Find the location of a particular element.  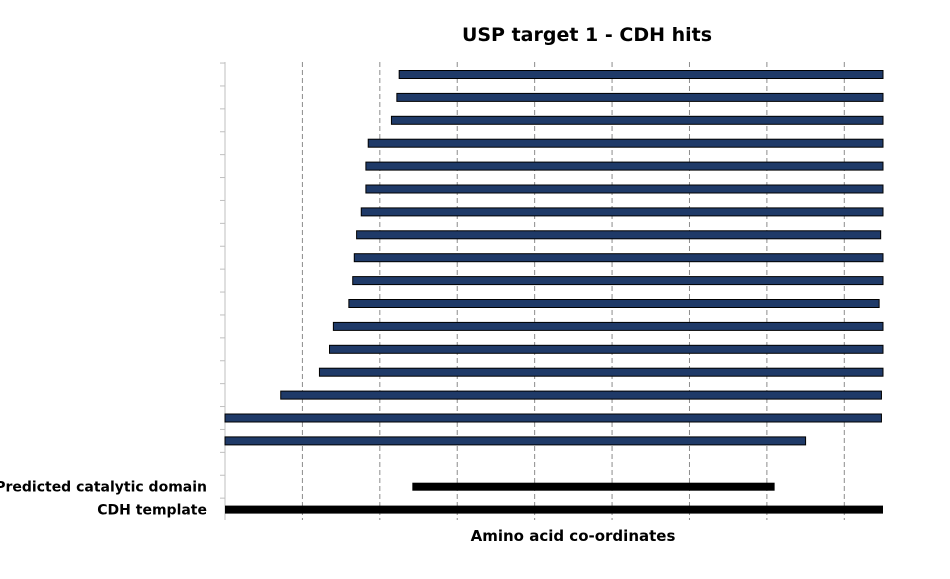

annotation-rows: Predicted catalytic domain CDH template is located at coordinates (441, 499).